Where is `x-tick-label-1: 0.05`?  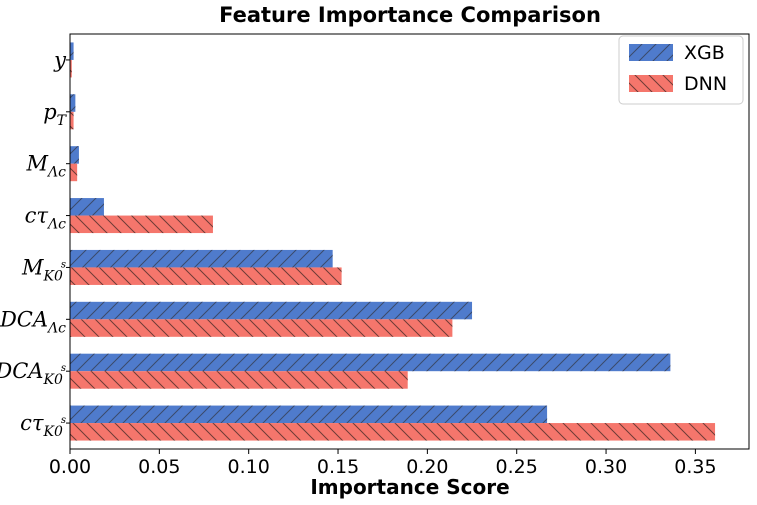 x-tick-label-1: 0.05 is located at coordinates (159, 467).